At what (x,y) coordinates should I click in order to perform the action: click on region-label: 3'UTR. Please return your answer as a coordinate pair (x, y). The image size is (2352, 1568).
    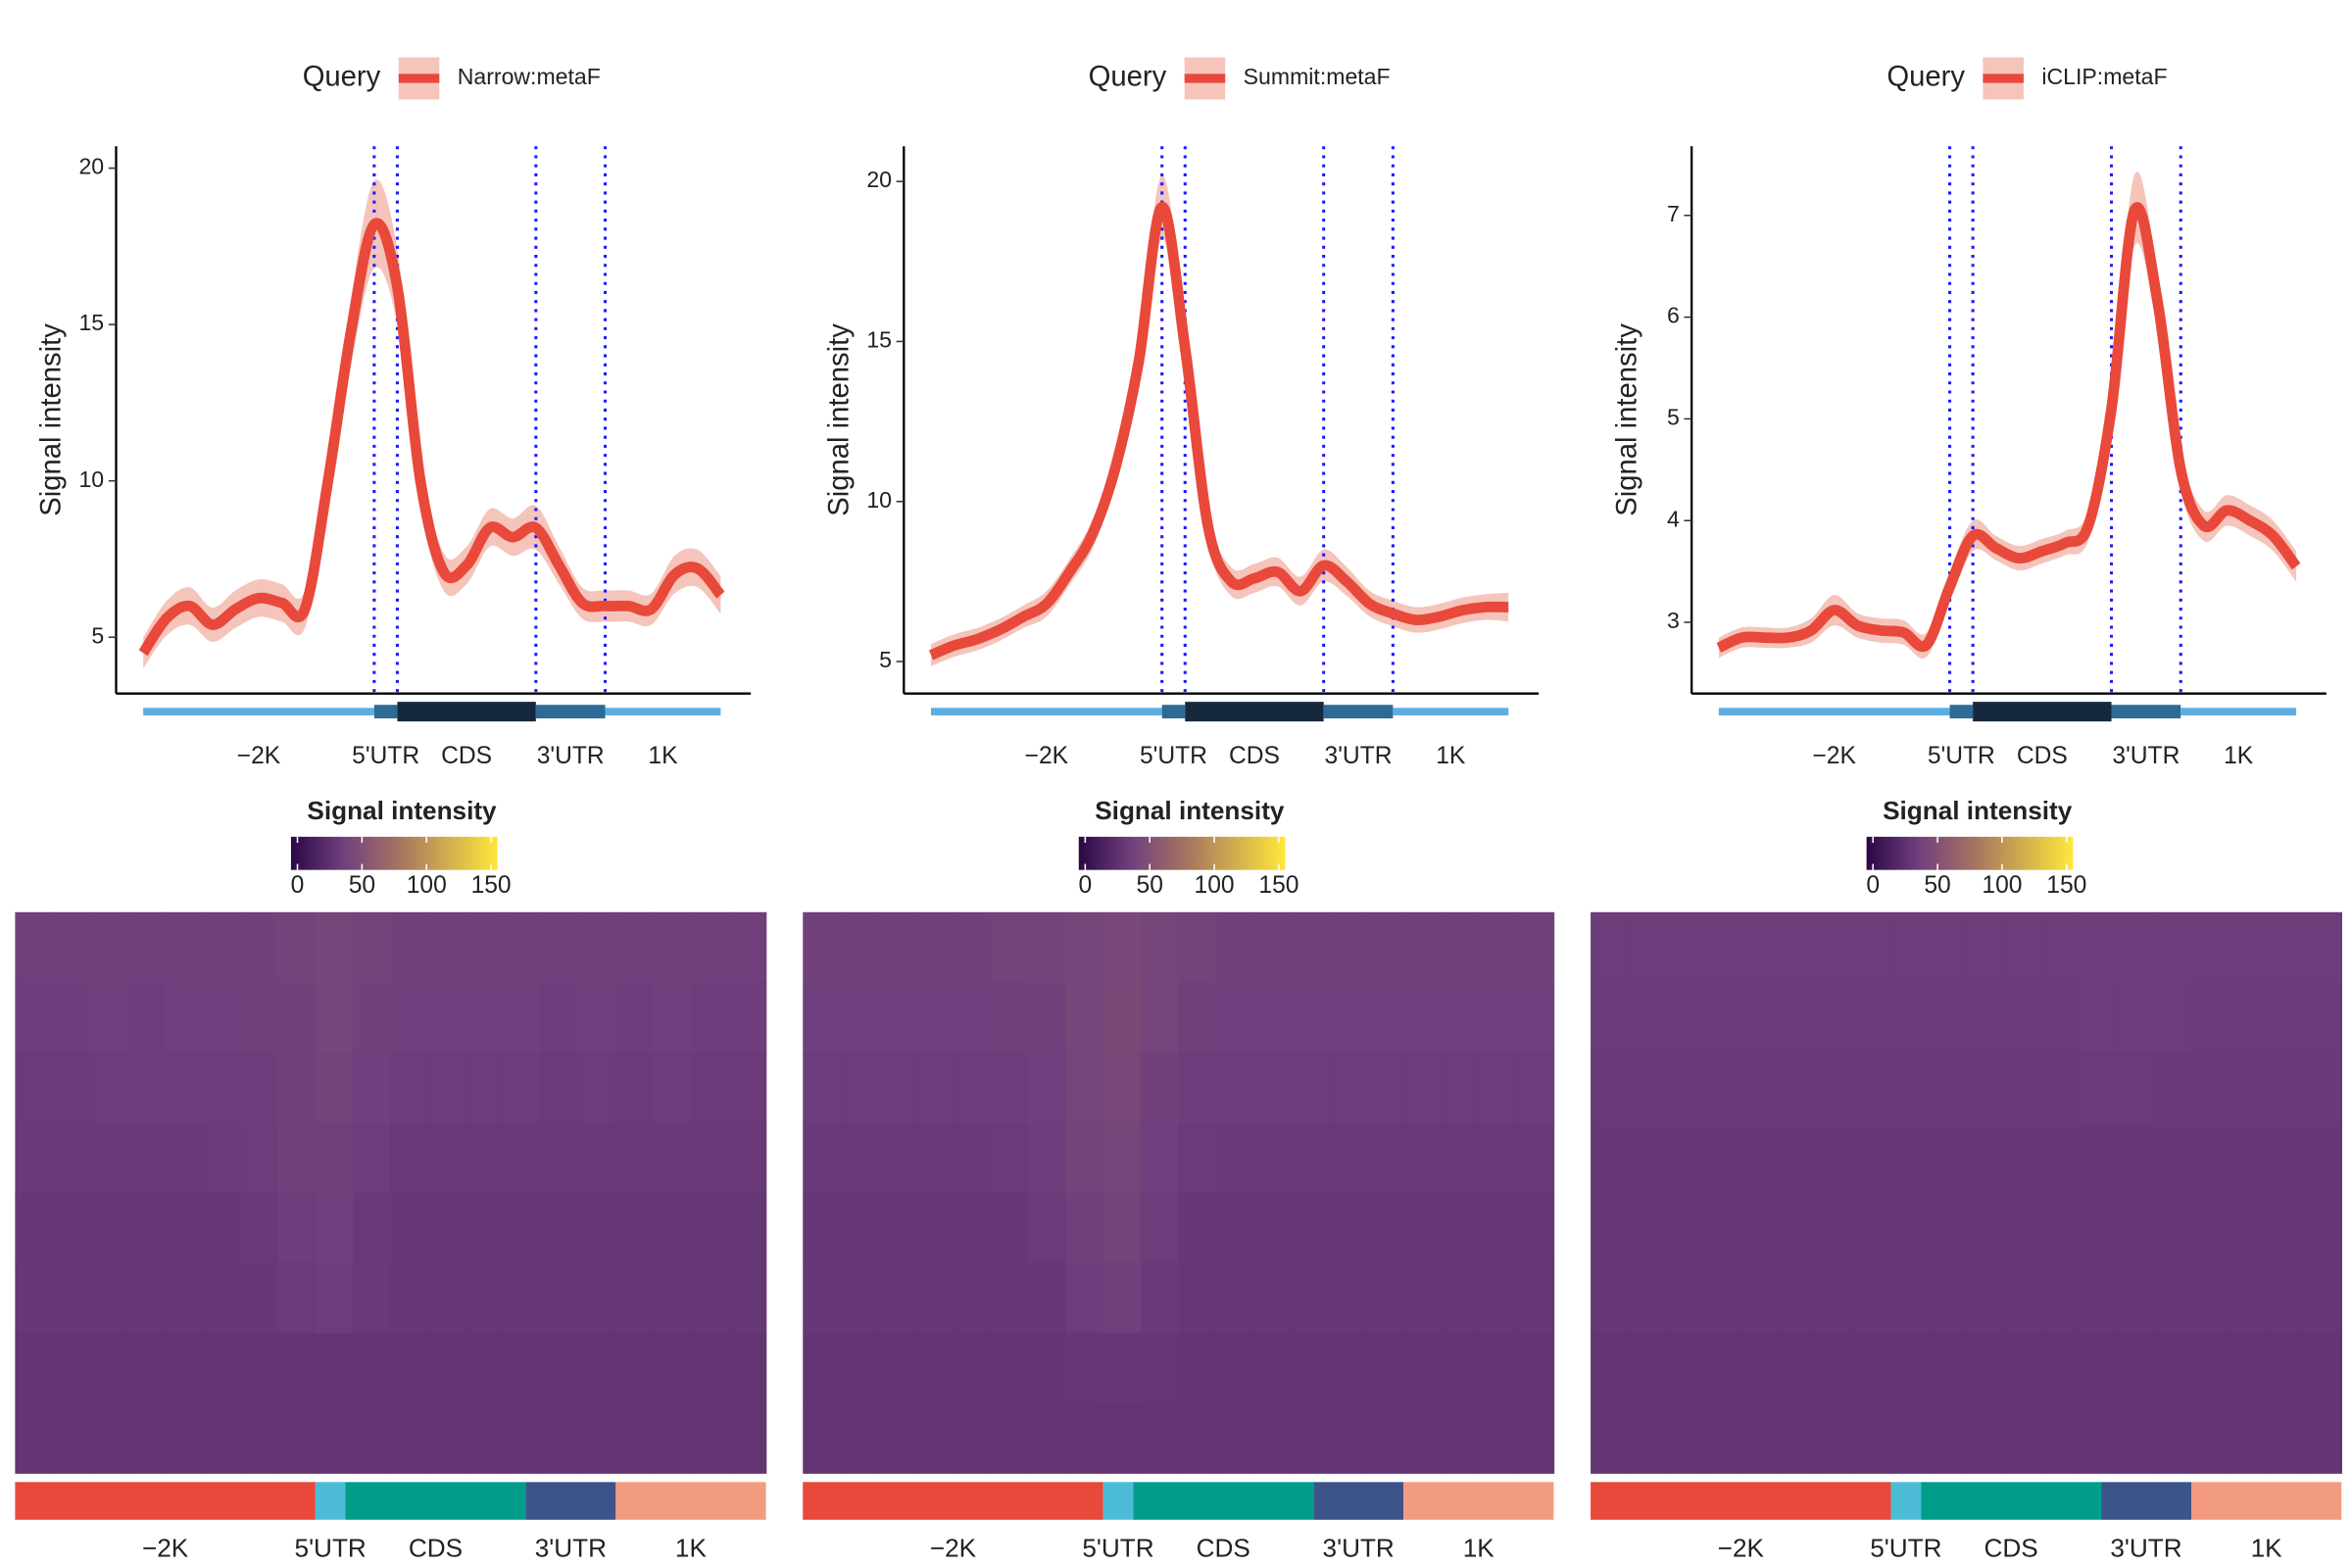
    Looking at the image, I should click on (571, 756).